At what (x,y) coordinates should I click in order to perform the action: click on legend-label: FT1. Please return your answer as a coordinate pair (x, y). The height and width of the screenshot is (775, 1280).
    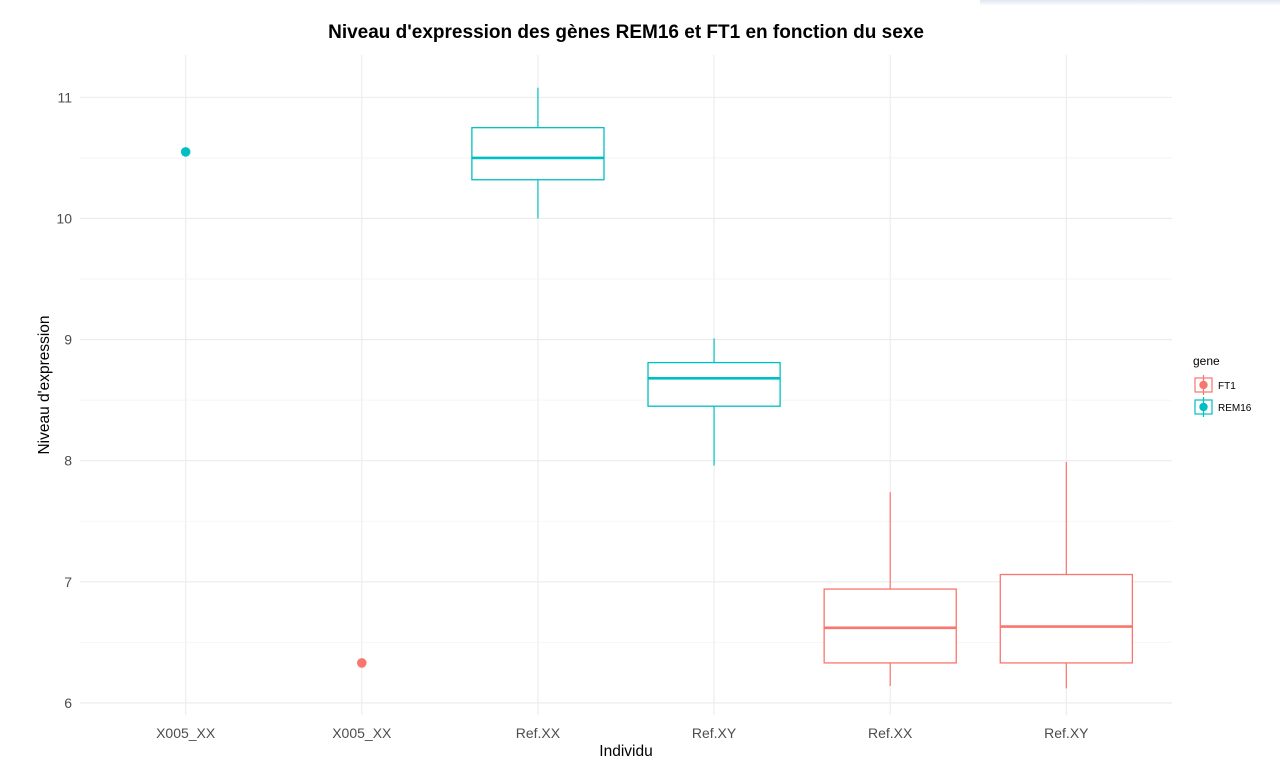
    Looking at the image, I should click on (1227, 386).